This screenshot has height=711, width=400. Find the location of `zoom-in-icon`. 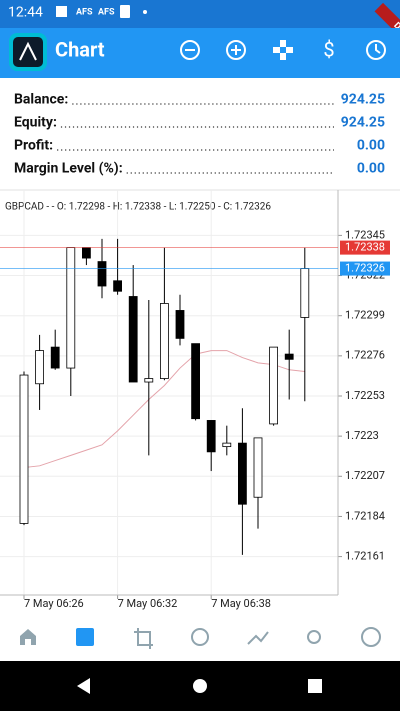

zoom-in-icon is located at coordinates (236, 50).